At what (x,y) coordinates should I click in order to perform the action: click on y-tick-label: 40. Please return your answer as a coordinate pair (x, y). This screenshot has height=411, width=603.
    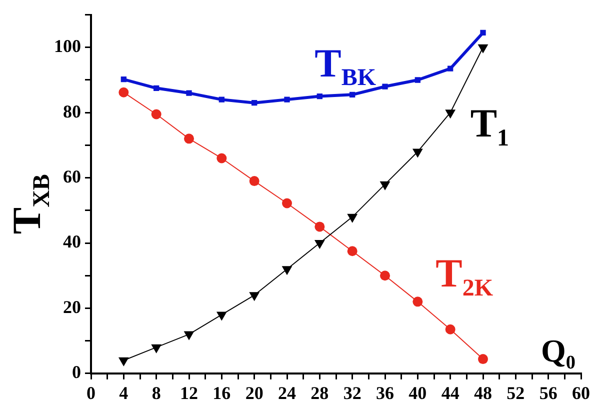
    Looking at the image, I should click on (72, 242).